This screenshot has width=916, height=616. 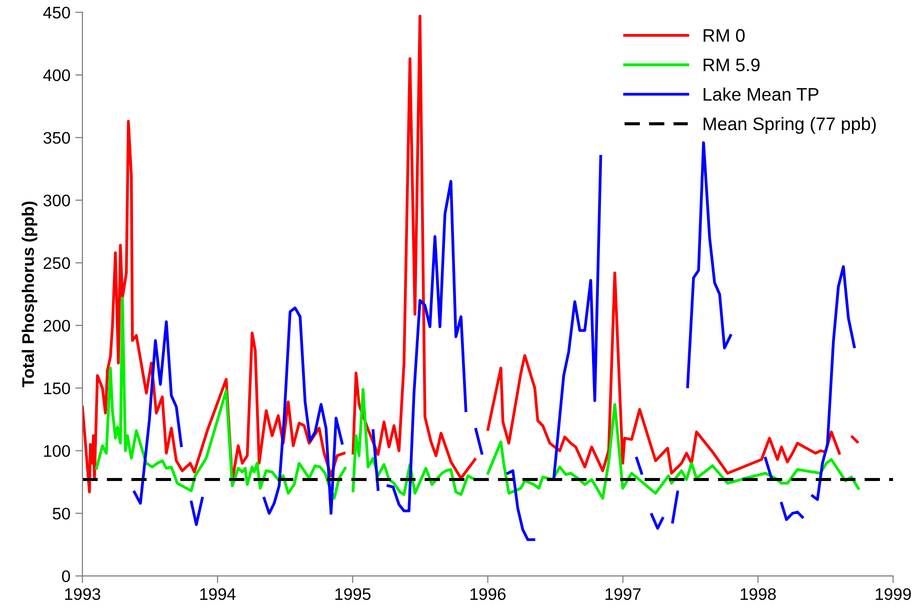 What do you see at coordinates (61, 514) in the screenshot?
I see `y-tick-label: 50` at bounding box center [61, 514].